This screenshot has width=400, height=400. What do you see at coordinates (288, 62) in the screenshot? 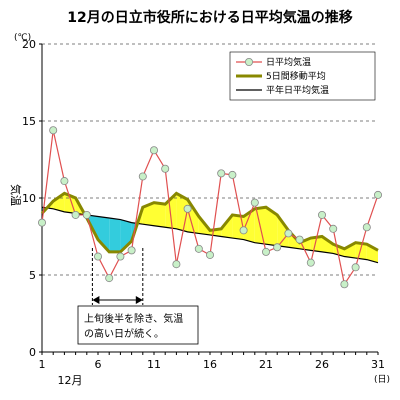
I see `legend-daily-mean-label: 日平均気温` at bounding box center [288, 62].